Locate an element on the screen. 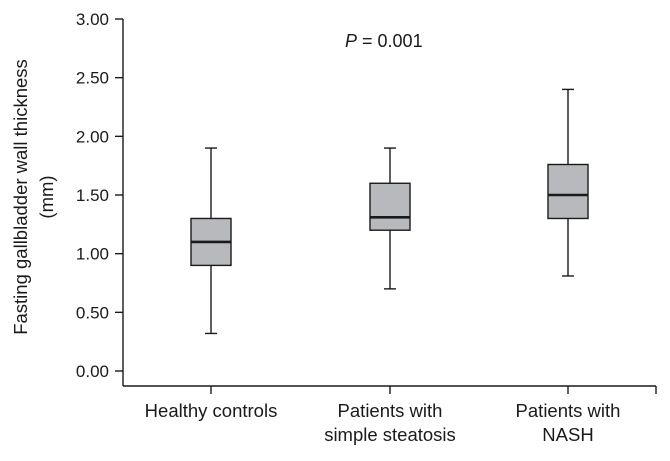 The image size is (670, 461). y-tick-label: 2.50 is located at coordinates (92, 78).